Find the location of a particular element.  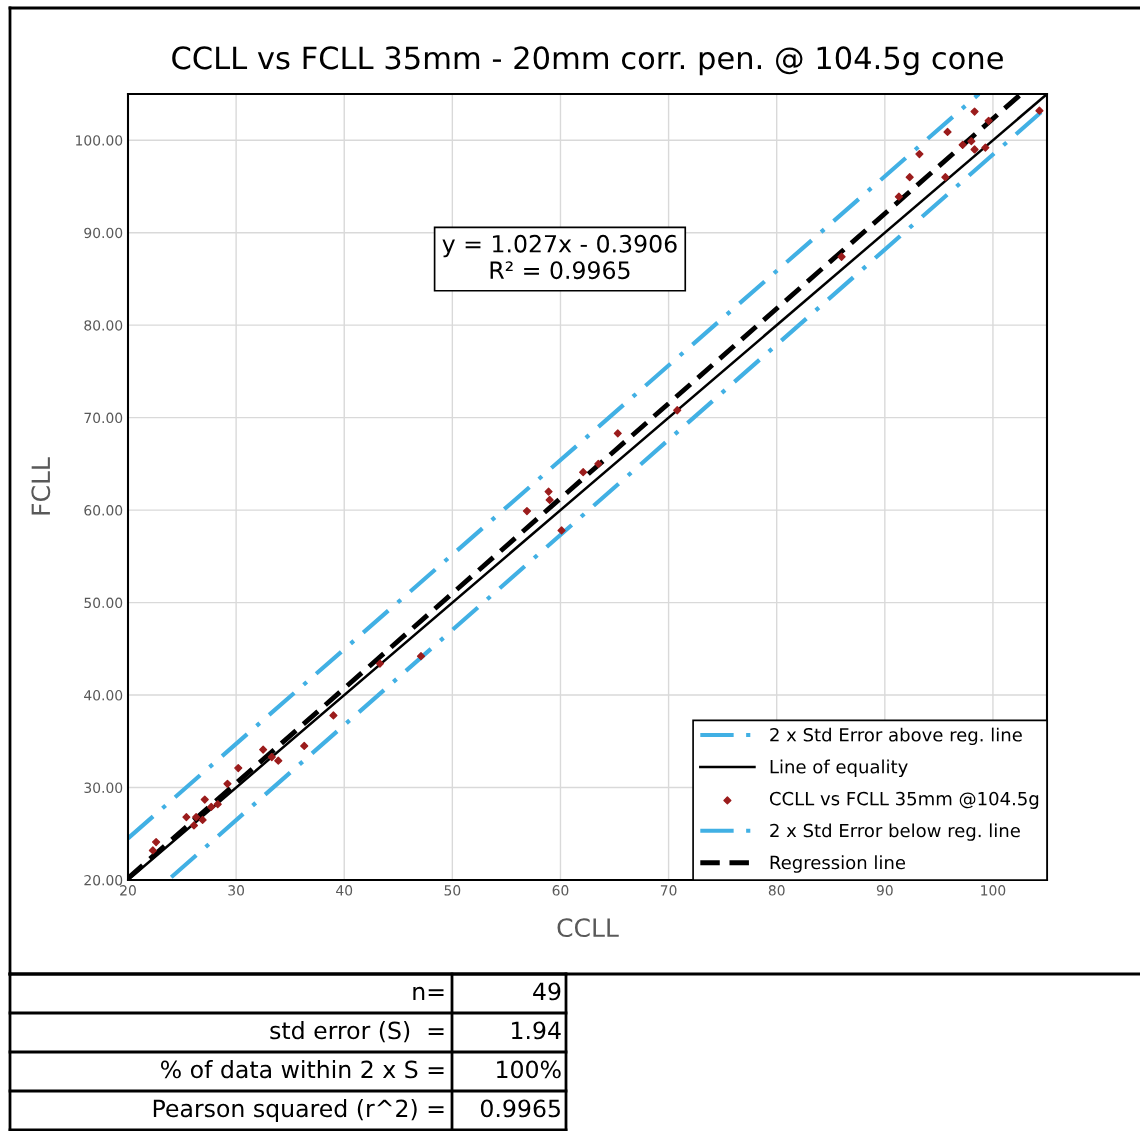

x-tick-label: 50 is located at coordinates (452, 890).